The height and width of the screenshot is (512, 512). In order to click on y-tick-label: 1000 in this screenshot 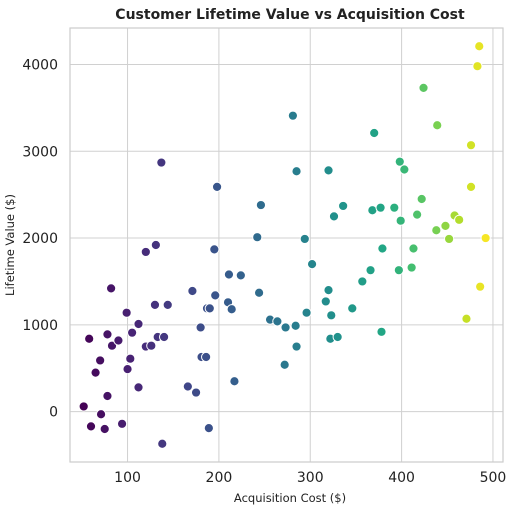, I will do `click(40, 326)`.